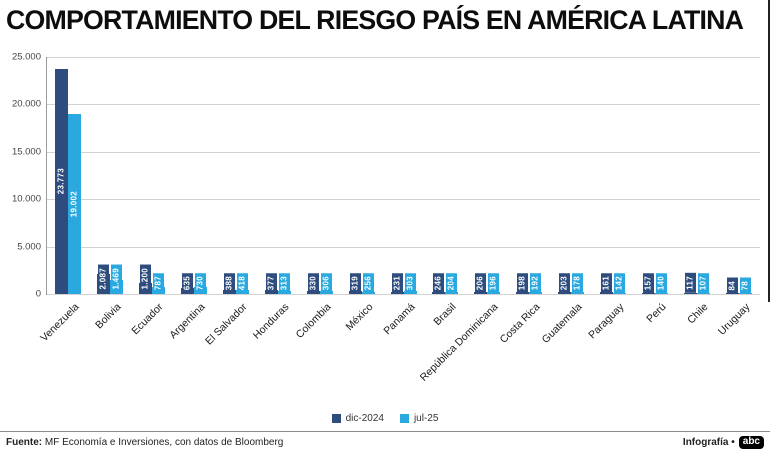 The image size is (770, 453). What do you see at coordinates (187, 321) in the screenshot?
I see `x-axis-category-label: Argentina` at bounding box center [187, 321].